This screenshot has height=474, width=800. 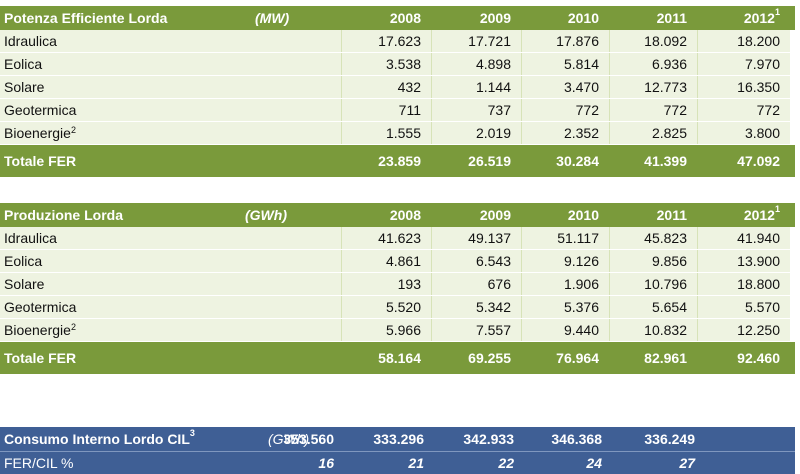 What do you see at coordinates (37, 133) in the screenshot?
I see `row-label-text: Bioenergie` at bounding box center [37, 133].